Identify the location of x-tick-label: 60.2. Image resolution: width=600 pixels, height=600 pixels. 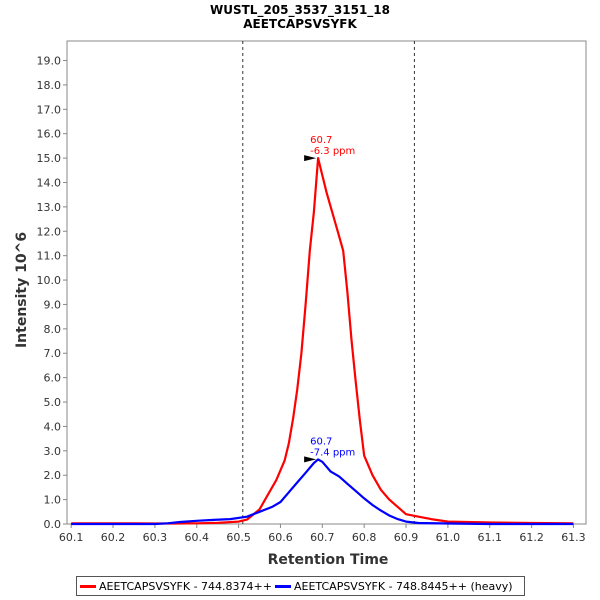
(113, 537).